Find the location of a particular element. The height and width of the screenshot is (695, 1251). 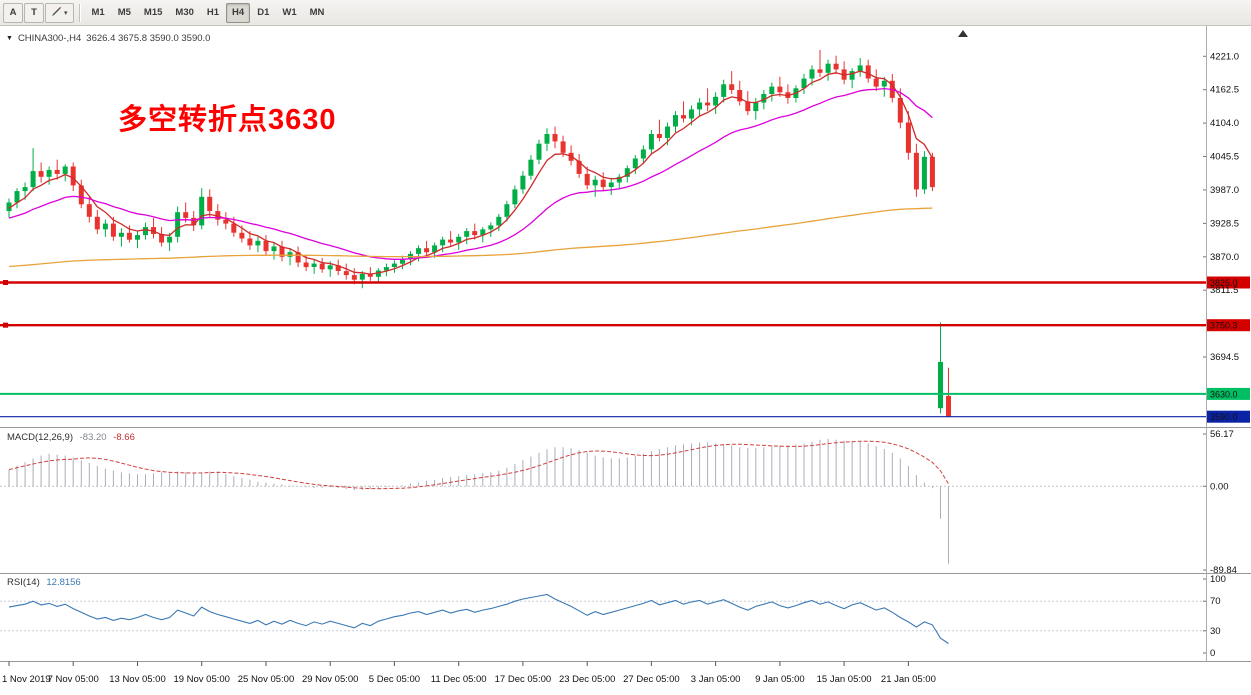

chevron-down-icon: ▾ is located at coordinates (66, 13).